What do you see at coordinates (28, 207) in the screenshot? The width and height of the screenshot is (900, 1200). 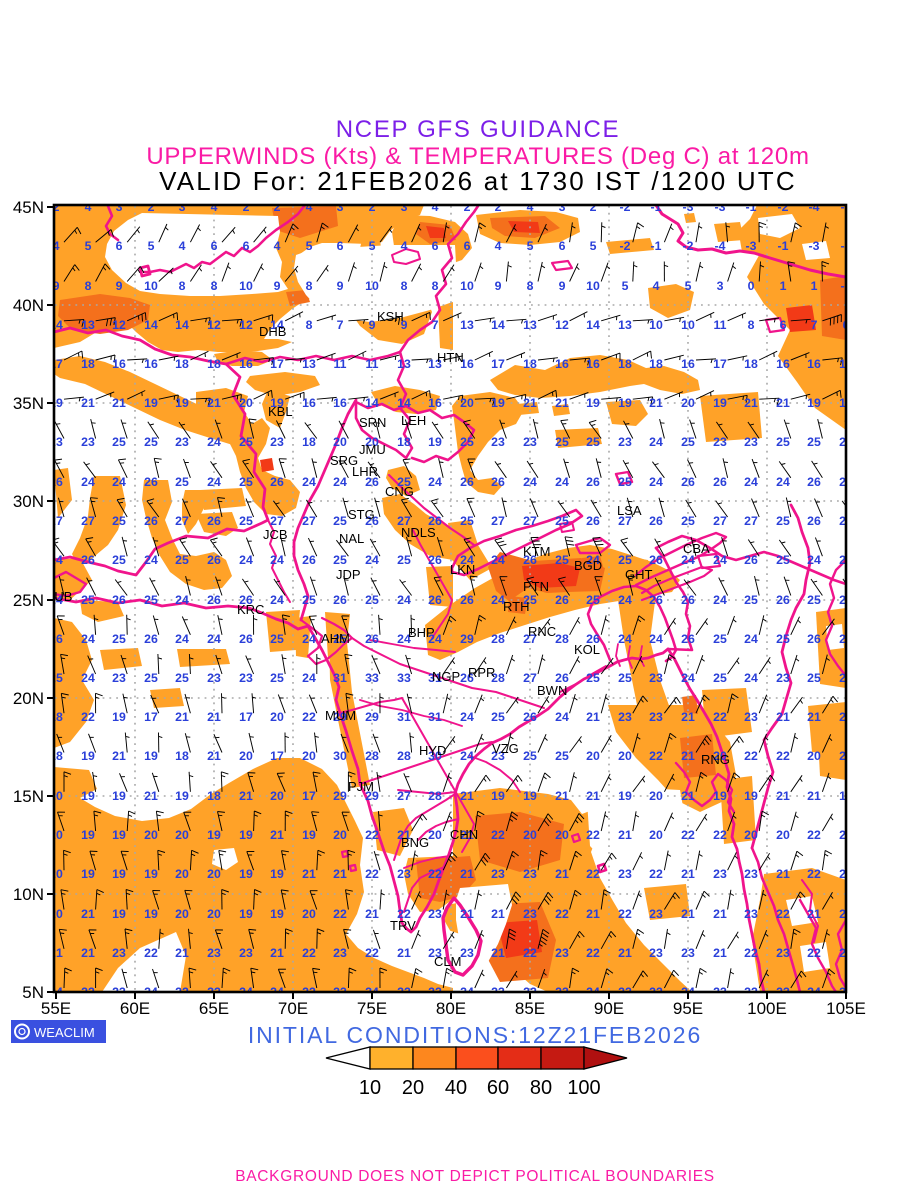 I see `svg-text: 45N` at bounding box center [28, 207].